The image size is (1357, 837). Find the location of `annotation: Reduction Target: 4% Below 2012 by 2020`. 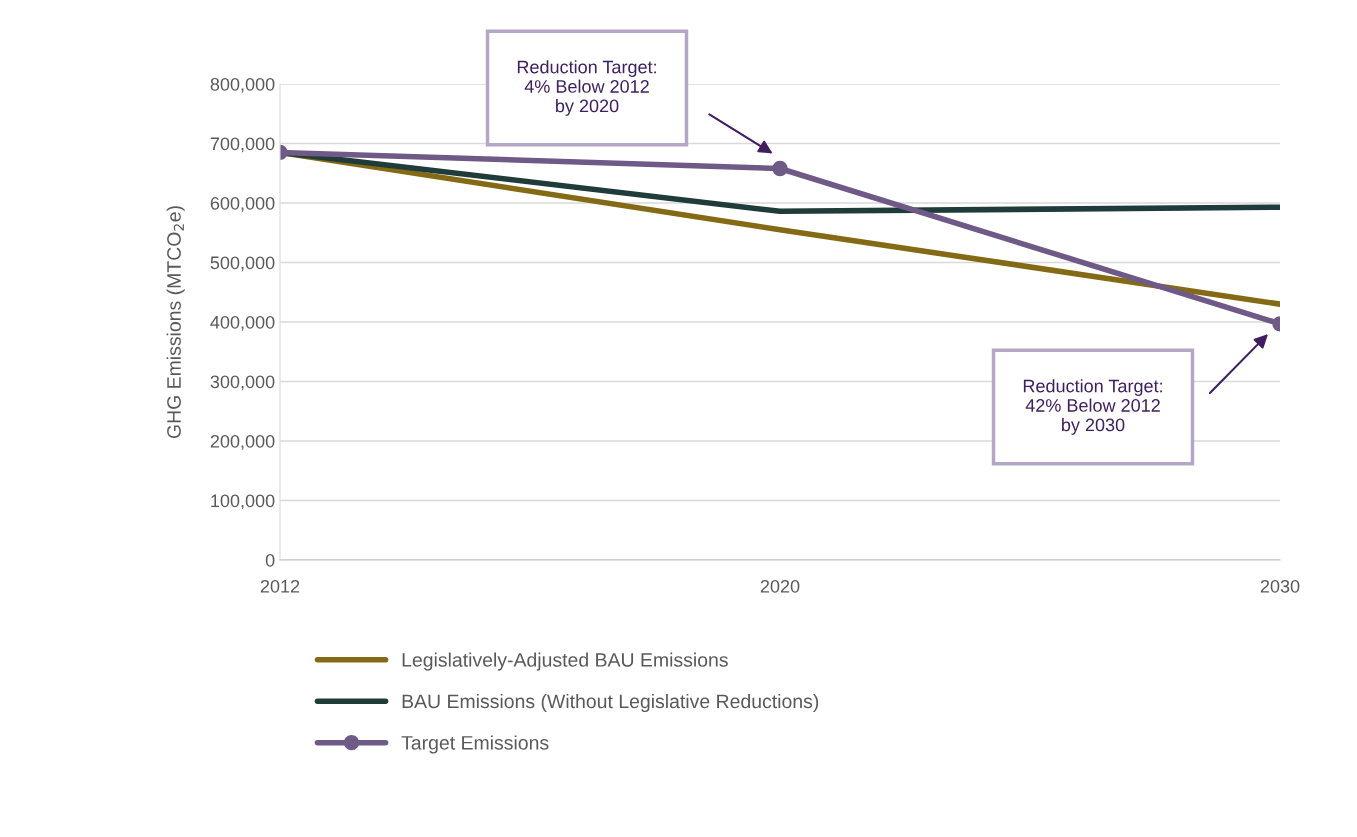

annotation: Reduction Target: 4% Below 2012 by 2020 is located at coordinates (586, 88).